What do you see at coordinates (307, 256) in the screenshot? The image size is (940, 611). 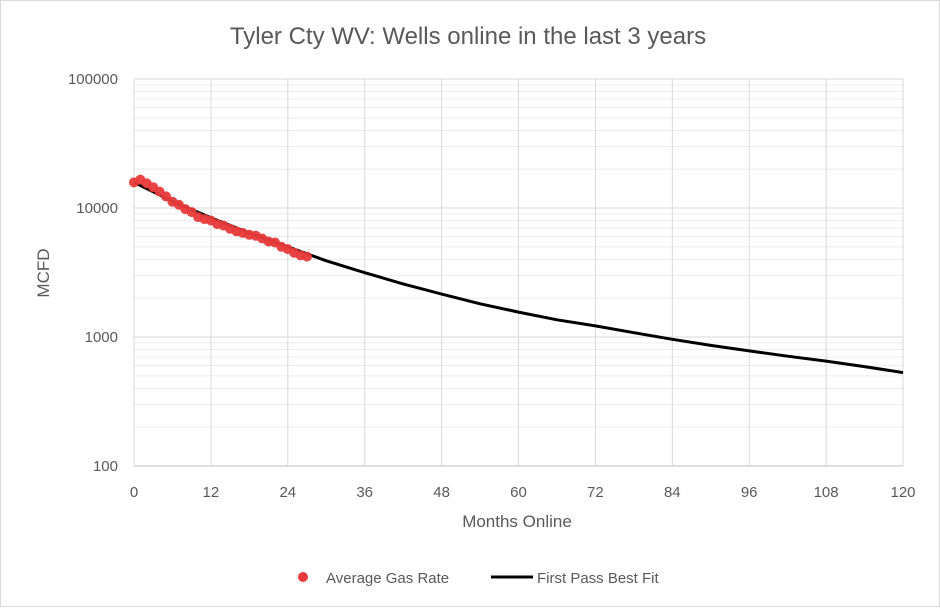 I see `data-point-average-gas-rate` at bounding box center [307, 256].